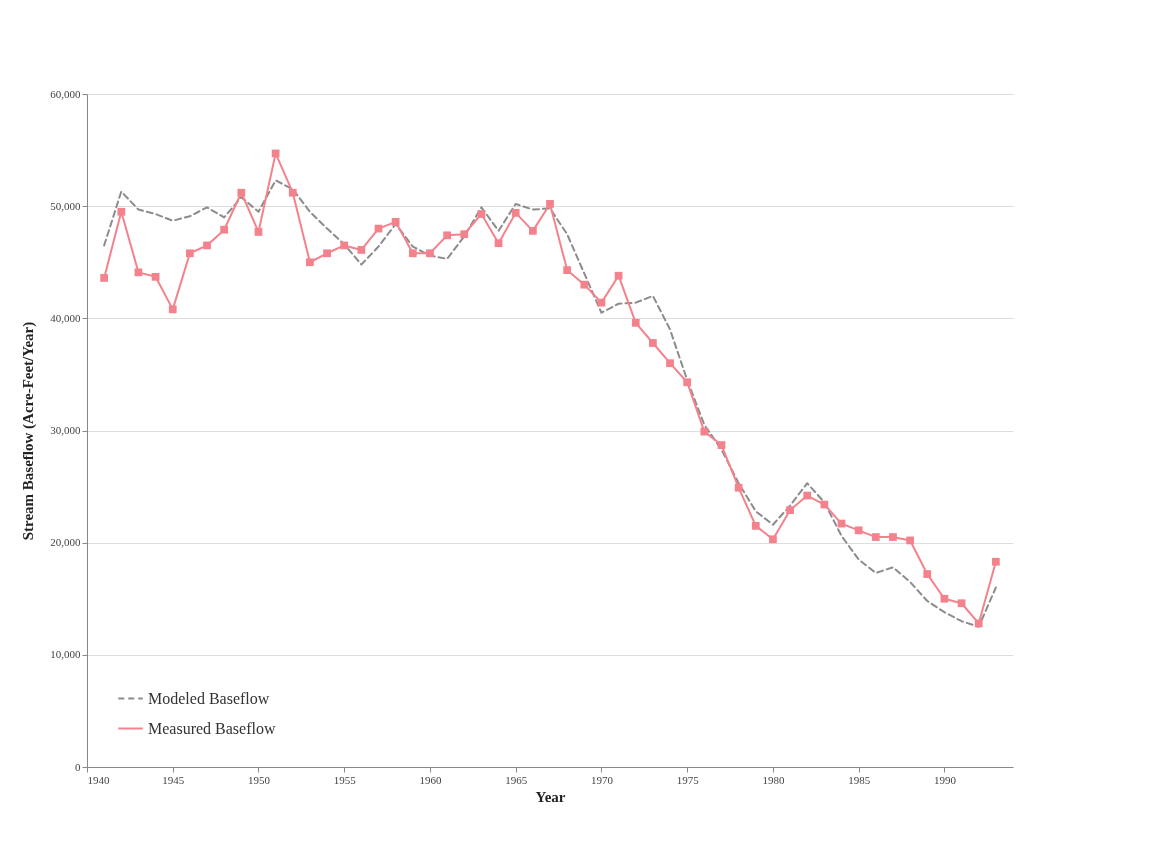  What do you see at coordinates (98, 779) in the screenshot?
I see `x-tick-label: 1940` at bounding box center [98, 779].